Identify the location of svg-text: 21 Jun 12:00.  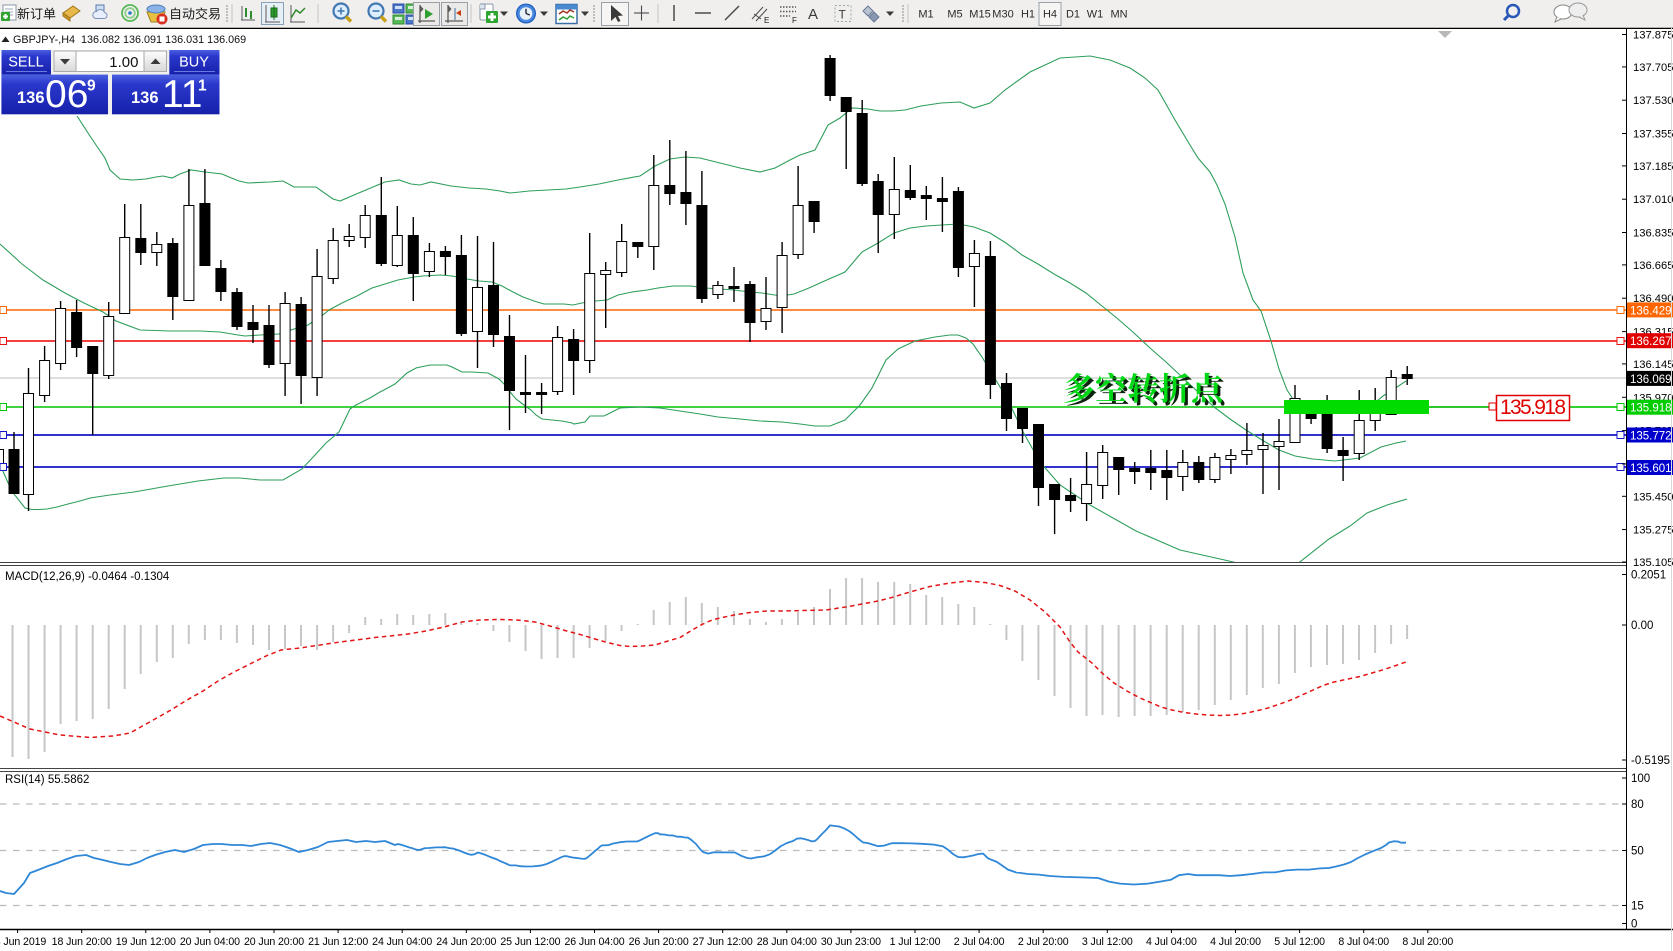
(338, 942).